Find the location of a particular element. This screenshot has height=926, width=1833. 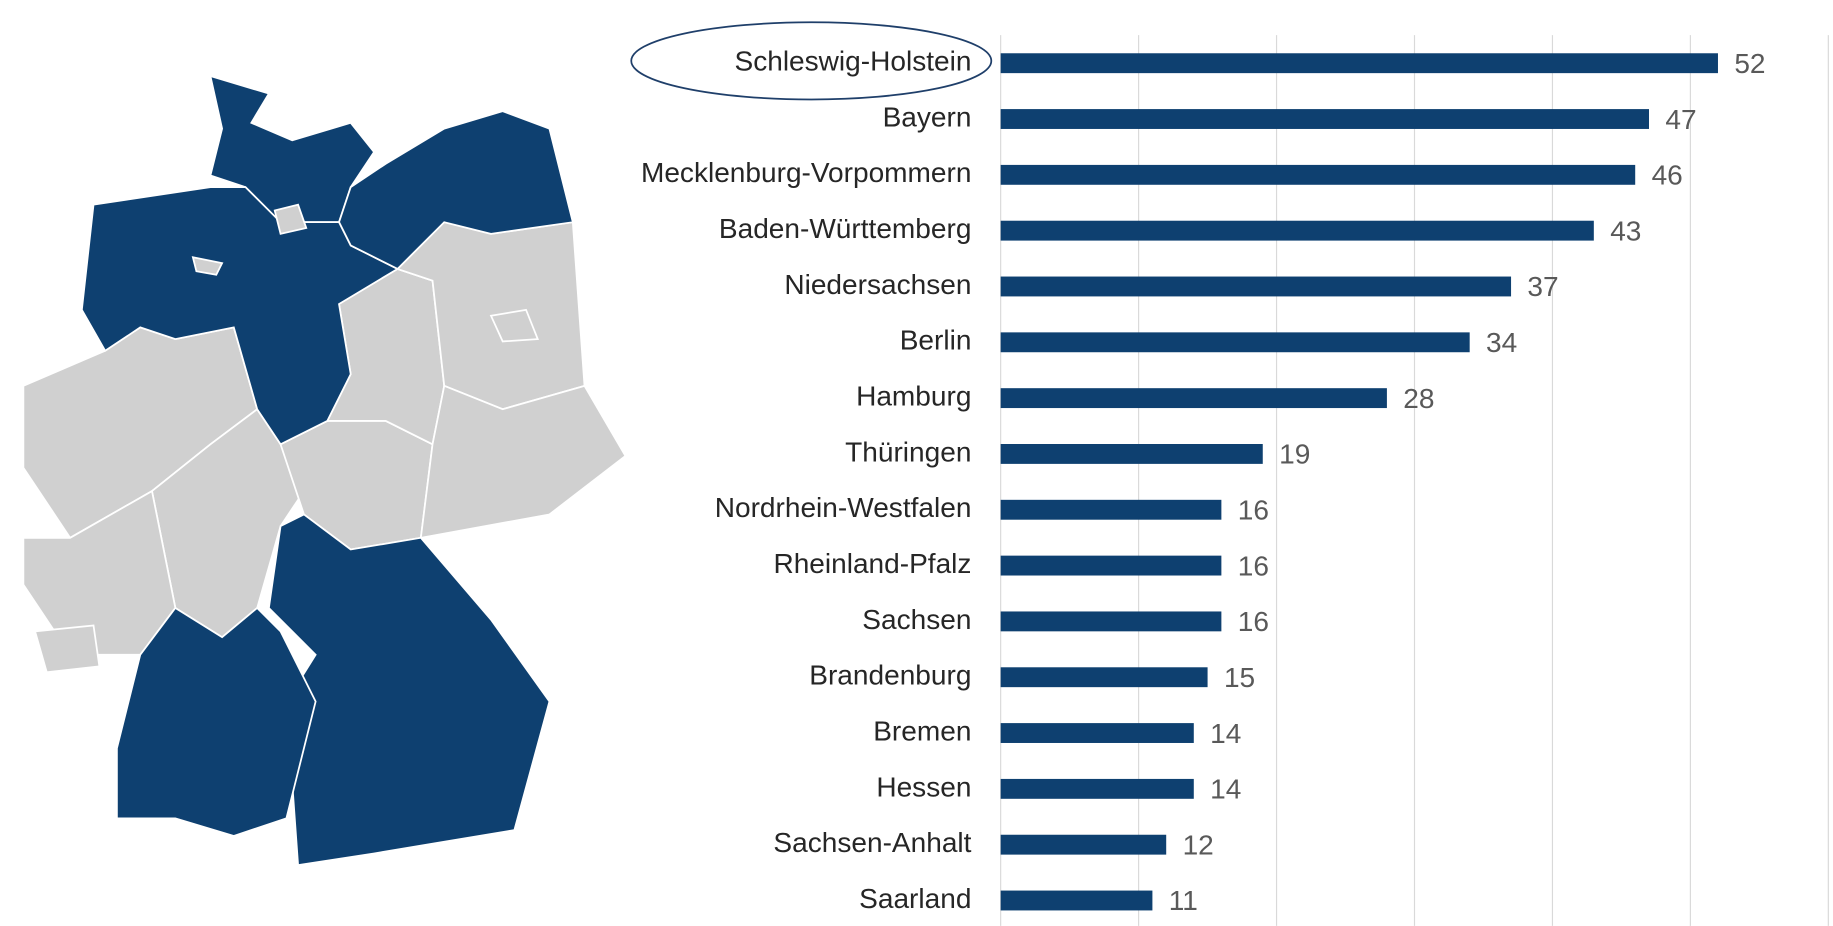

value-label: 15 is located at coordinates (1239, 677).